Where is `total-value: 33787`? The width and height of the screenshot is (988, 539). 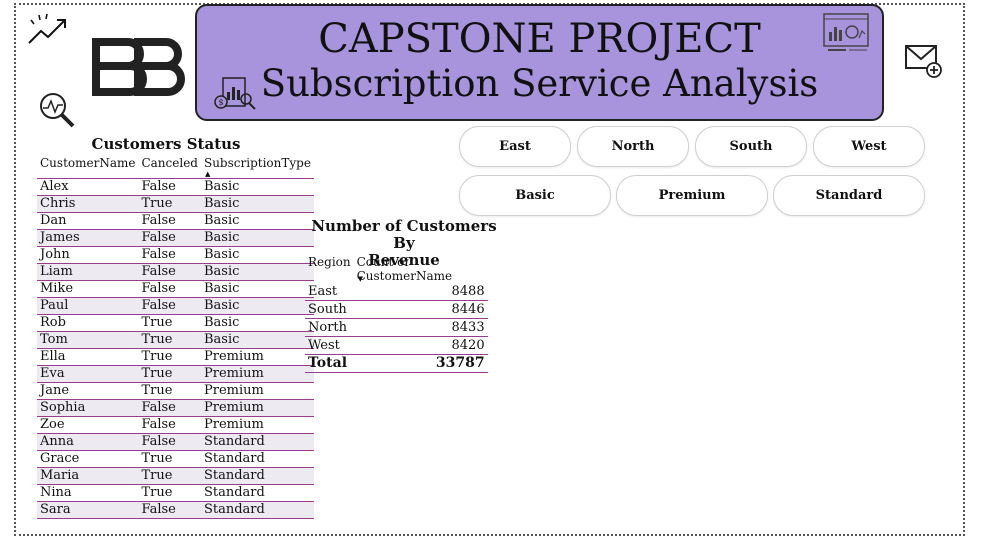 total-value: 33787 is located at coordinates (420, 363).